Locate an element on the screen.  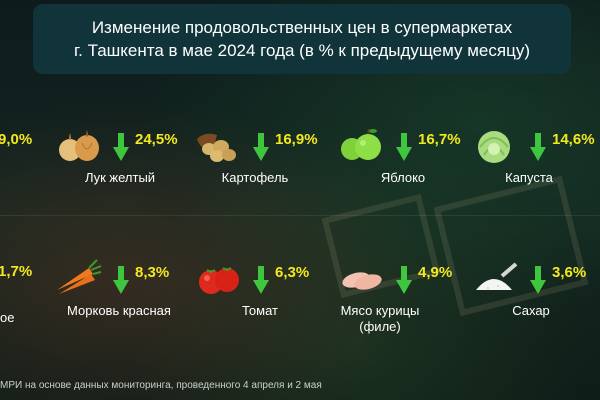
product-label: Сахар is located at coordinates (531, 310).